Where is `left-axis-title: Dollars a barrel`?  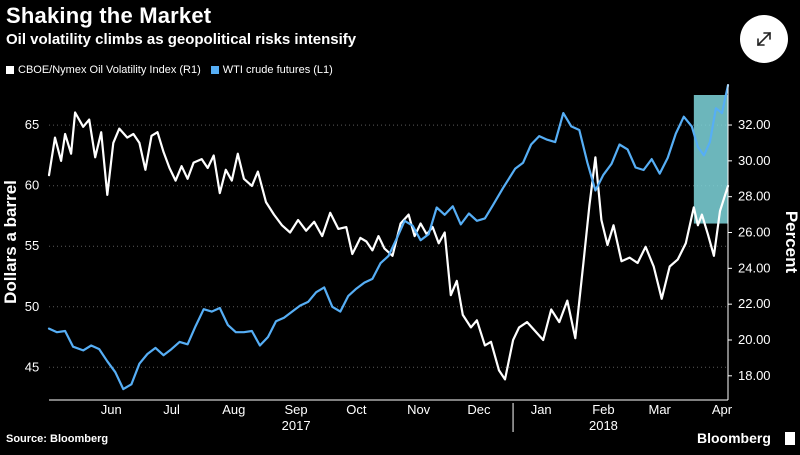
left-axis-title: Dollars a barrel is located at coordinates (10, 242).